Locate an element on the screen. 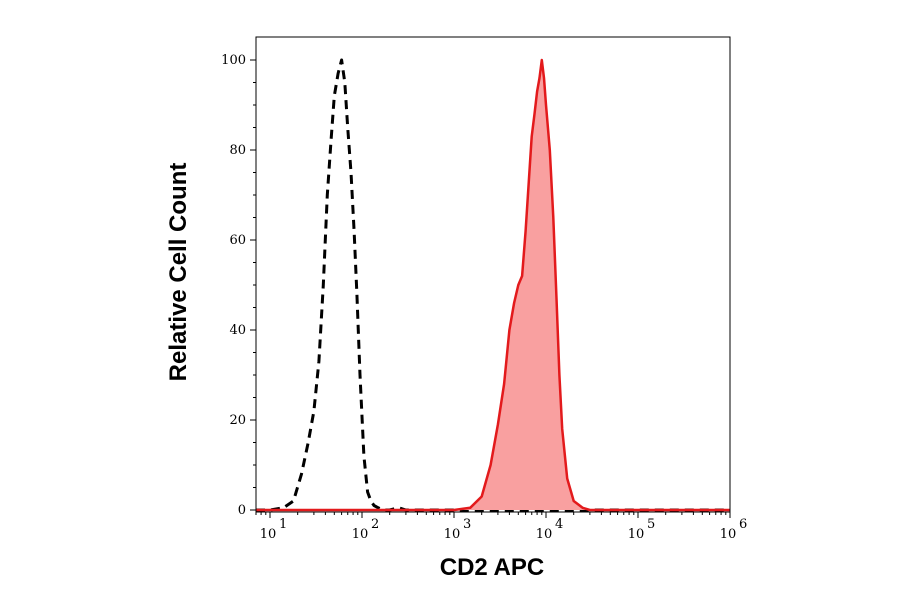 This screenshot has height=594, width=900. x-tick-exponent: 1 is located at coordinates (283, 524).